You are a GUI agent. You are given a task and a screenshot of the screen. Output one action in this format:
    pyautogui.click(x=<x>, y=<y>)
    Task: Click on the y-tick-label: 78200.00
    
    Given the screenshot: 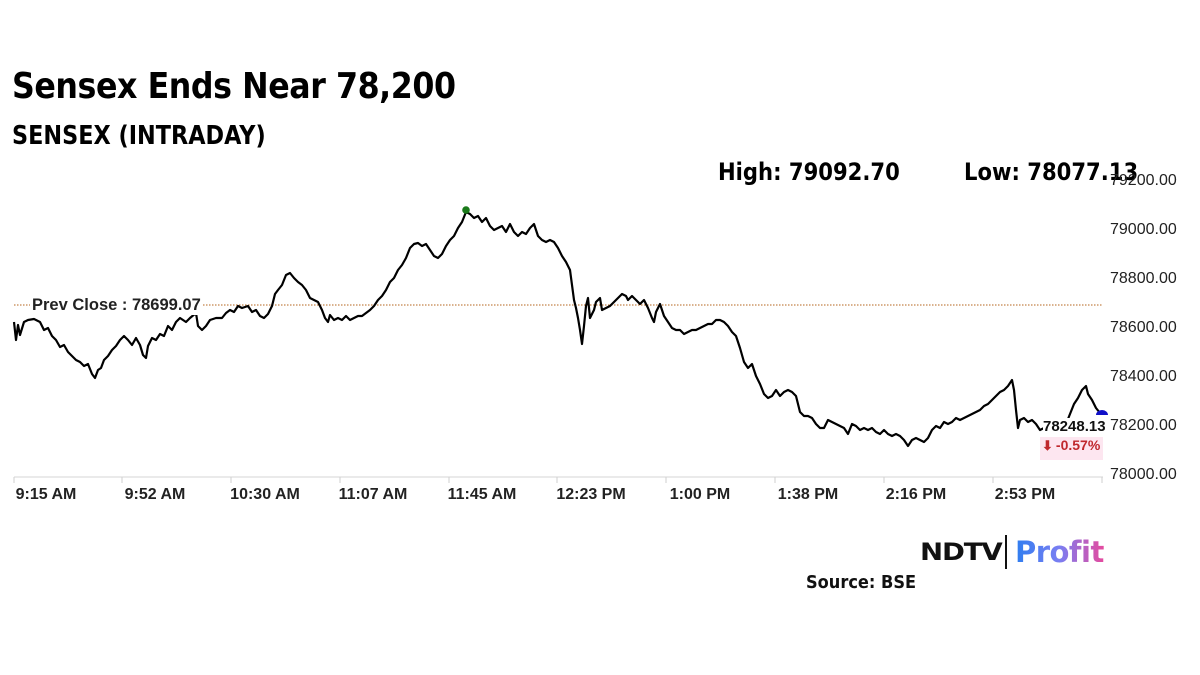 What is the action you would take?
    pyautogui.click(x=1143, y=425)
    